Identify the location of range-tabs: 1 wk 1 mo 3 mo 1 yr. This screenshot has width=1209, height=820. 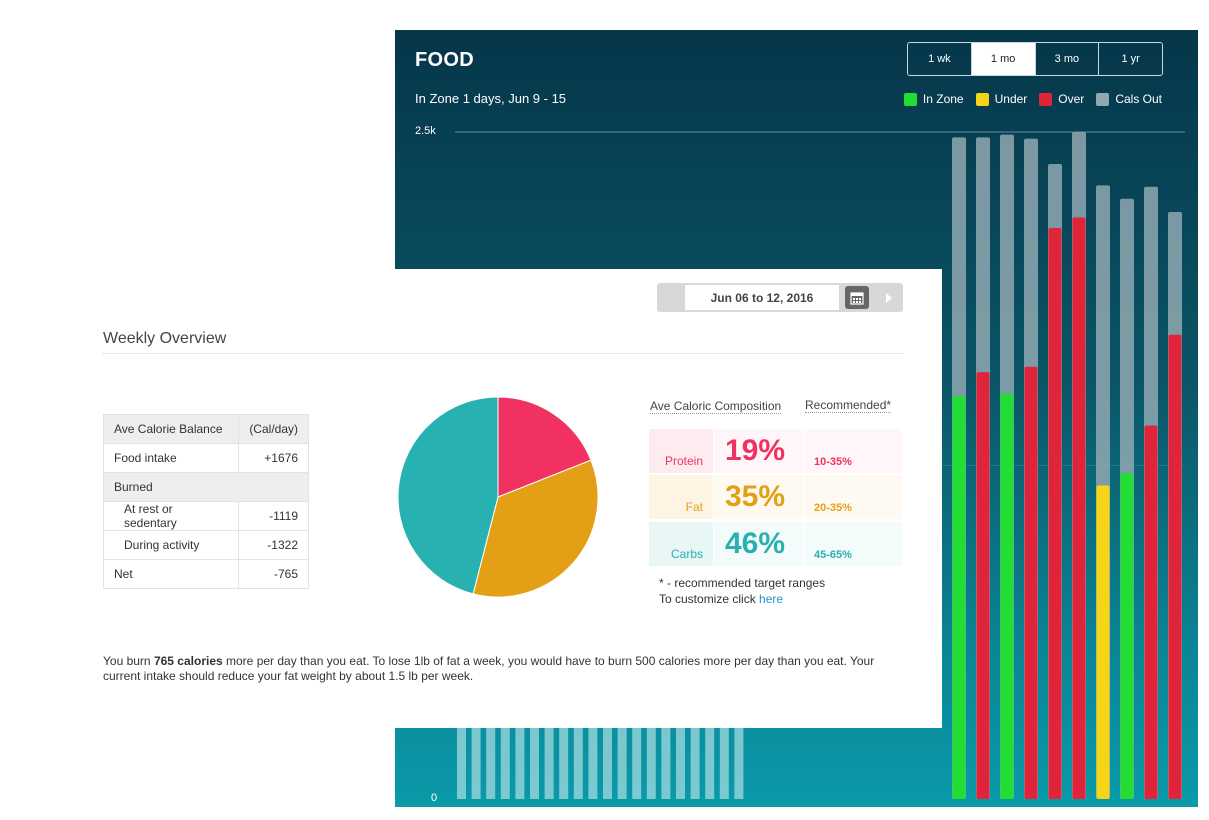
(1035, 59).